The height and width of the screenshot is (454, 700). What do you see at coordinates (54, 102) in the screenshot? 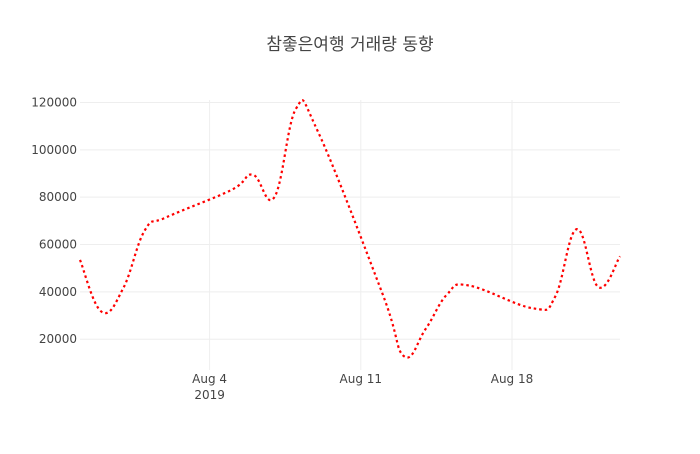
I see `y-tick-label: 120000` at bounding box center [54, 102].